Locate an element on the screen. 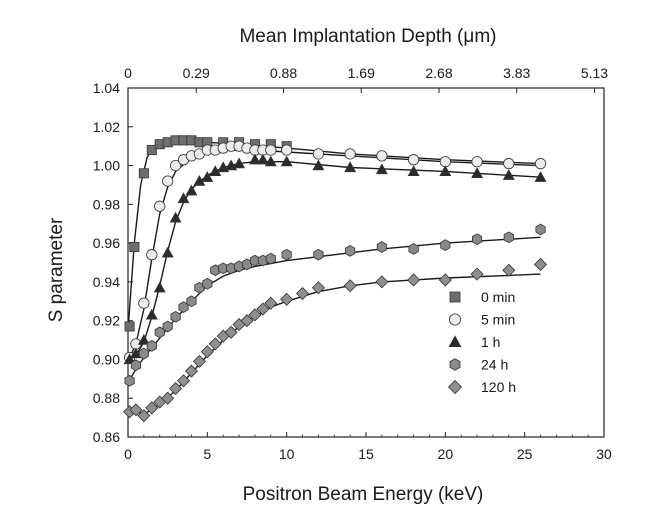 The width and height of the screenshot is (668, 522). legend-label: 24 h is located at coordinates (494, 365).